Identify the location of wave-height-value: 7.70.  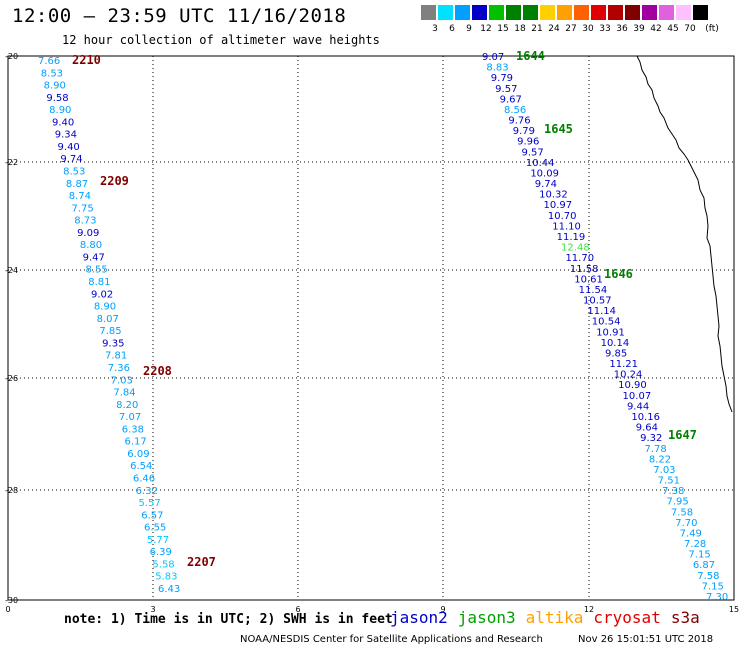
(686, 523).